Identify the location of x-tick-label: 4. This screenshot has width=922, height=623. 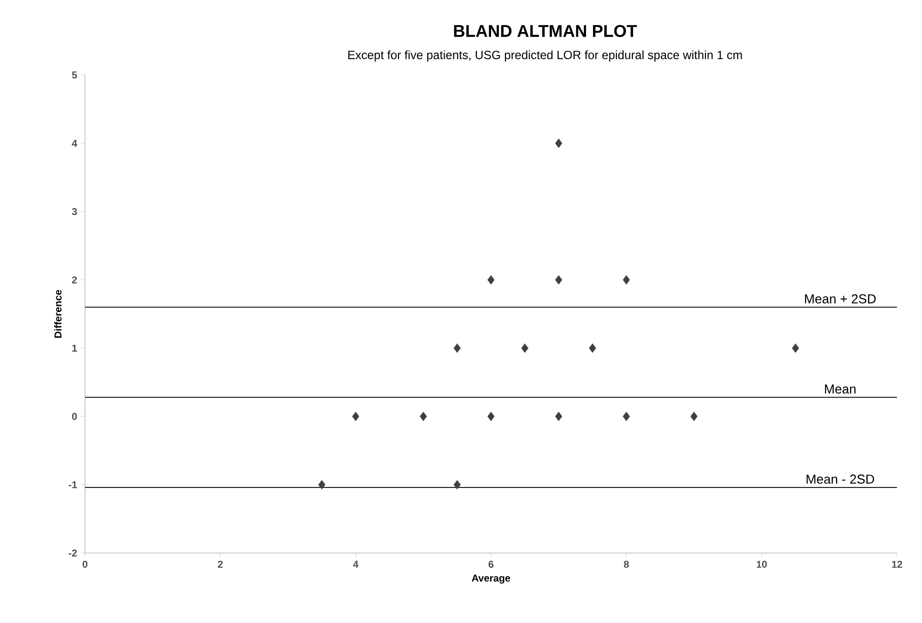
(355, 564).